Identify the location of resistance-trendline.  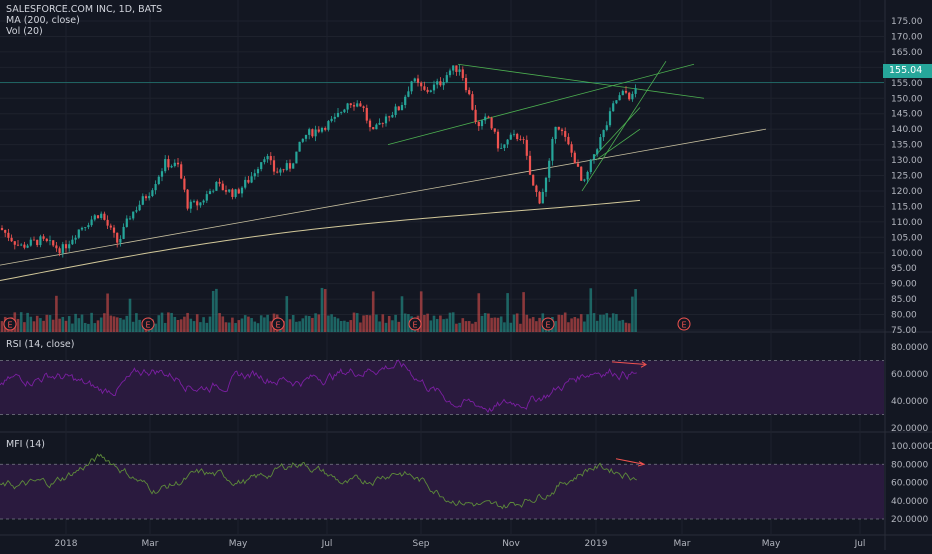
(581, 81).